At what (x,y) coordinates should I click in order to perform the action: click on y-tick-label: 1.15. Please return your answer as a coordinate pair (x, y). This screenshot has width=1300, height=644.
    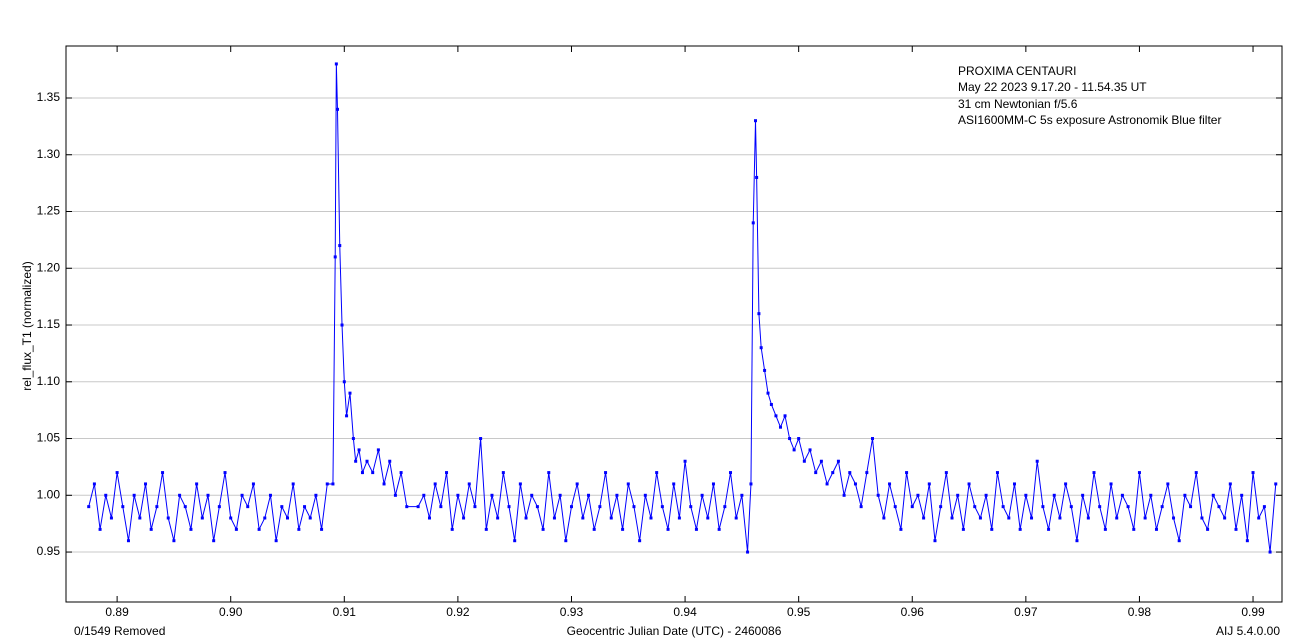
    Looking at the image, I should click on (49, 324).